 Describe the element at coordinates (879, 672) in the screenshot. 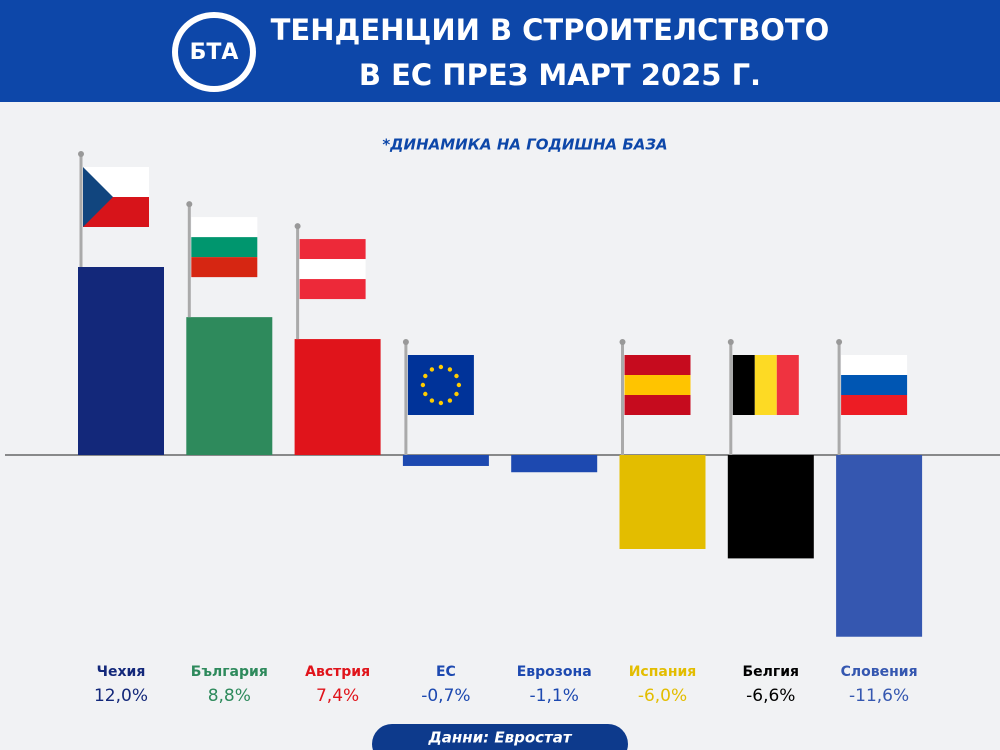

I see `category-label: Словения` at that location.